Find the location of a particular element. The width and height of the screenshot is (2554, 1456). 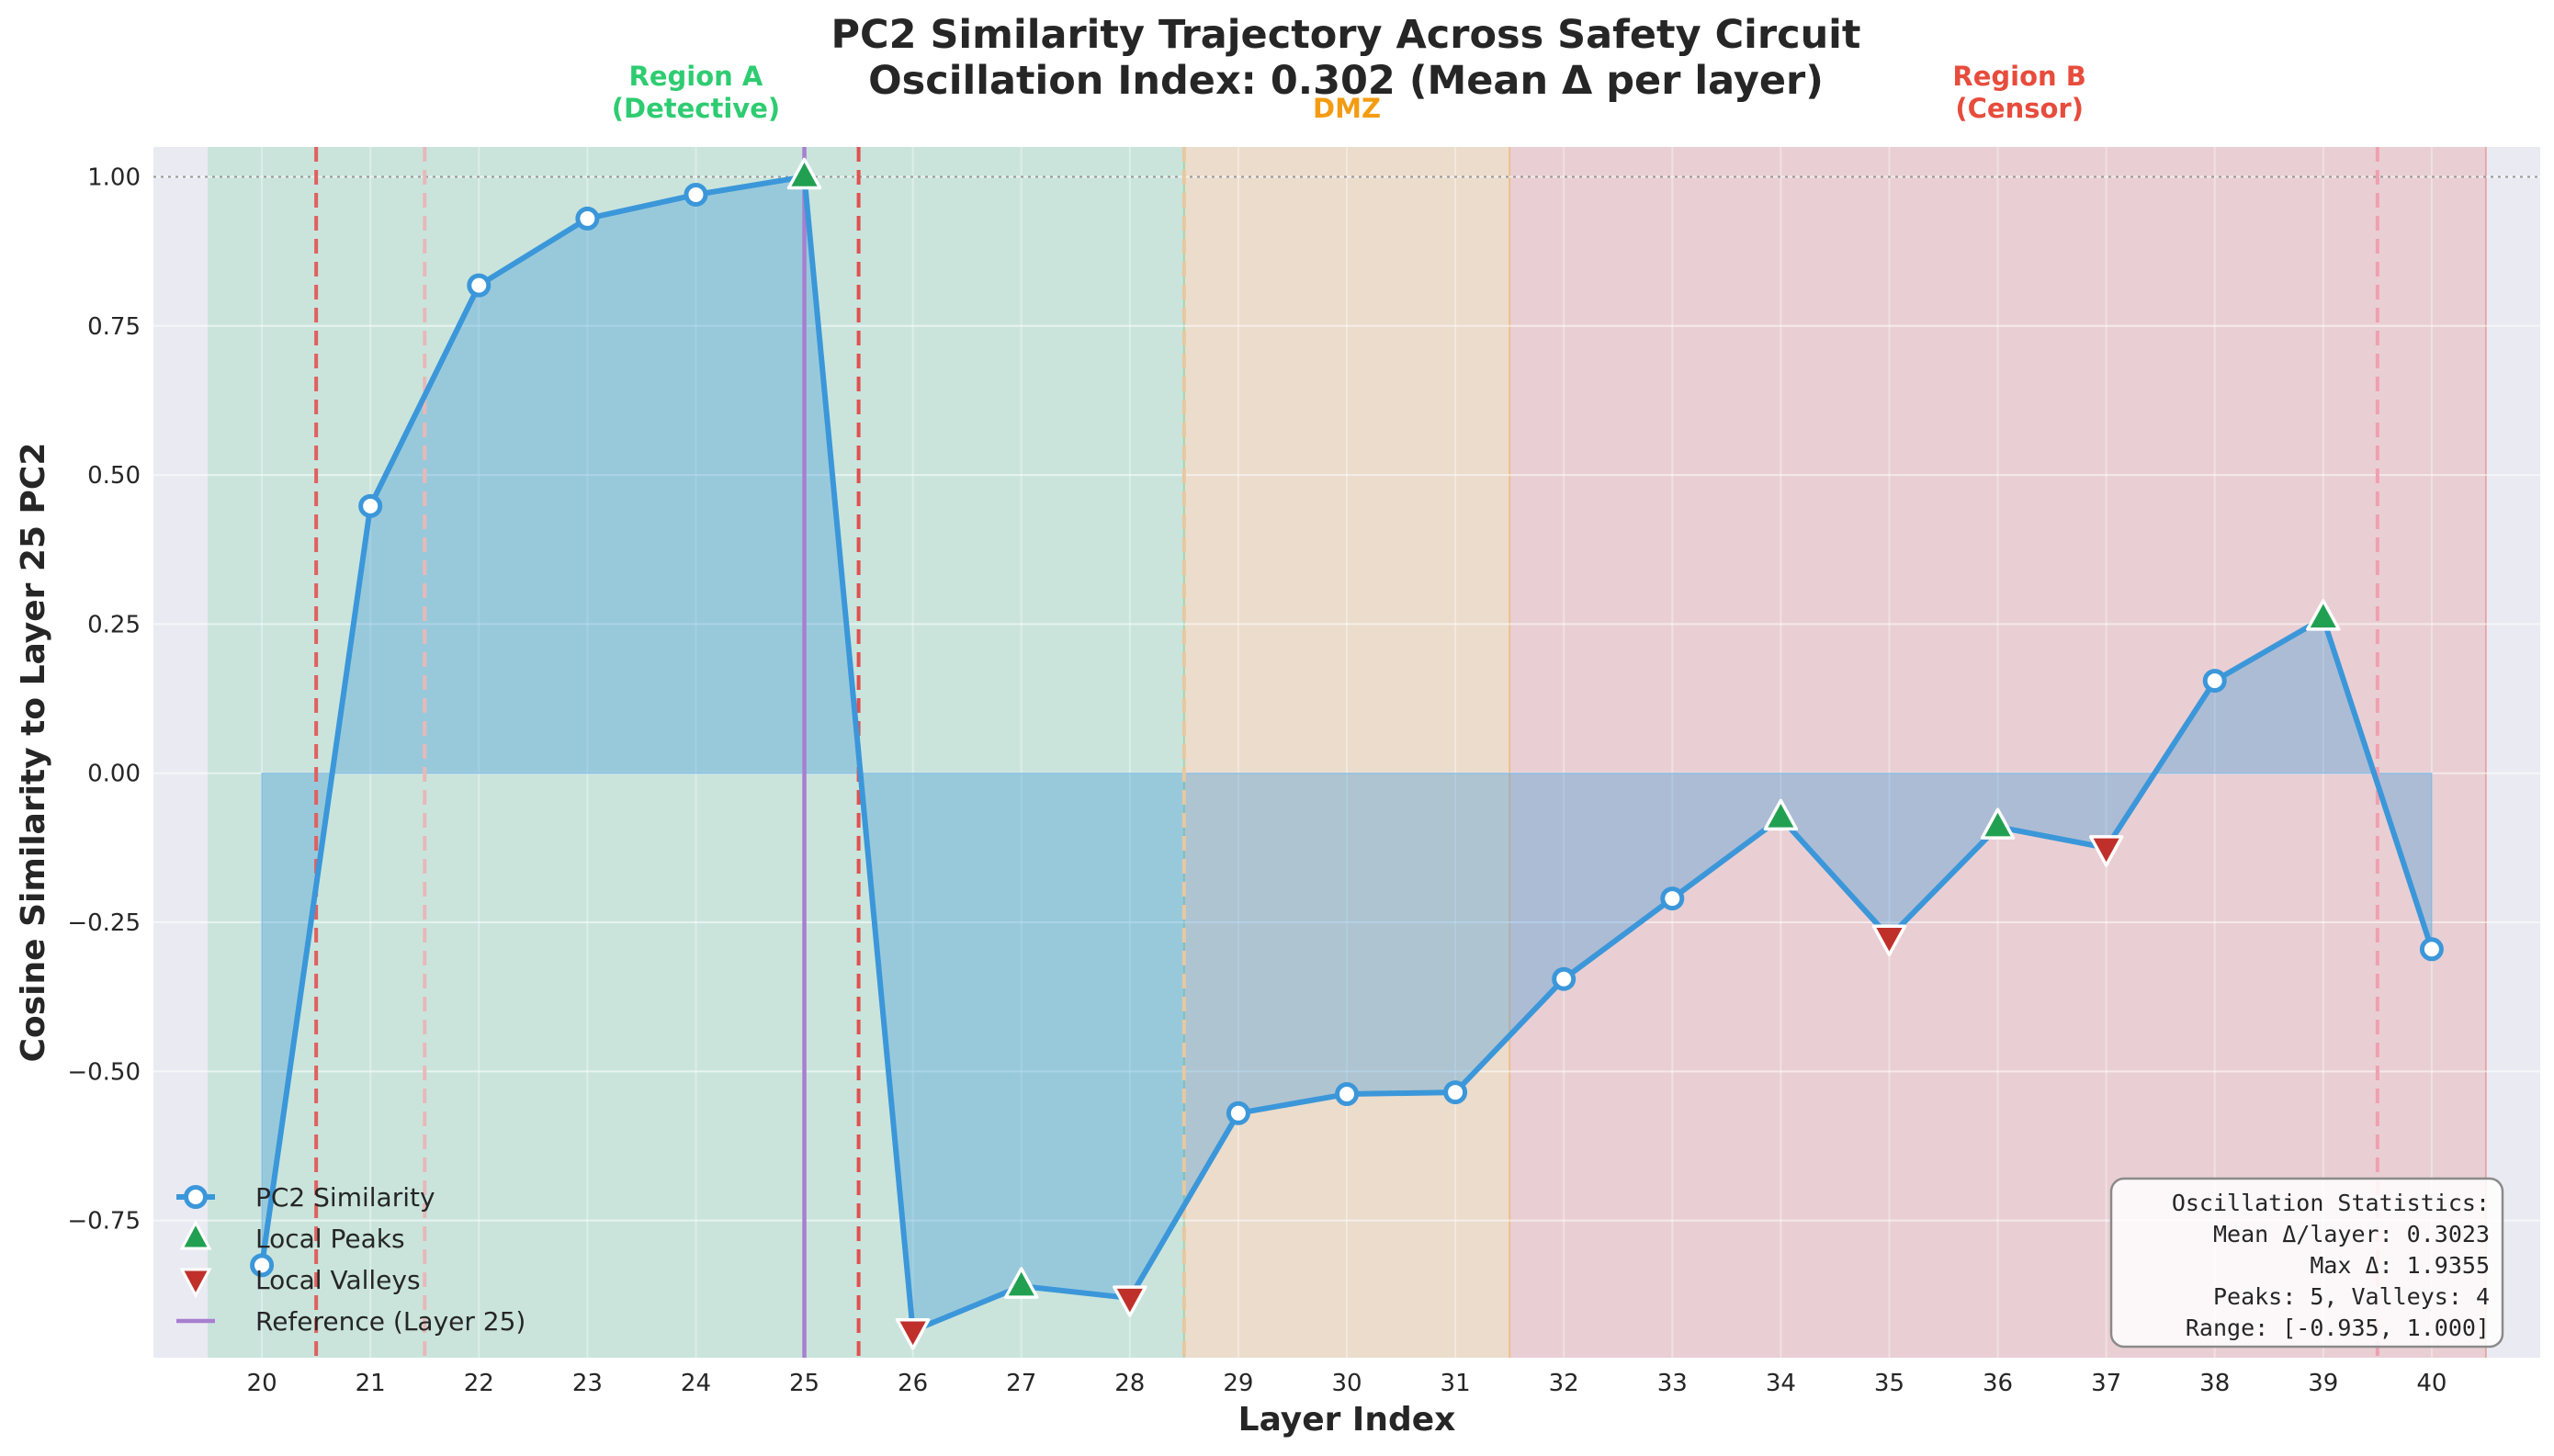

region-label-0: Region A is located at coordinates (696, 76).